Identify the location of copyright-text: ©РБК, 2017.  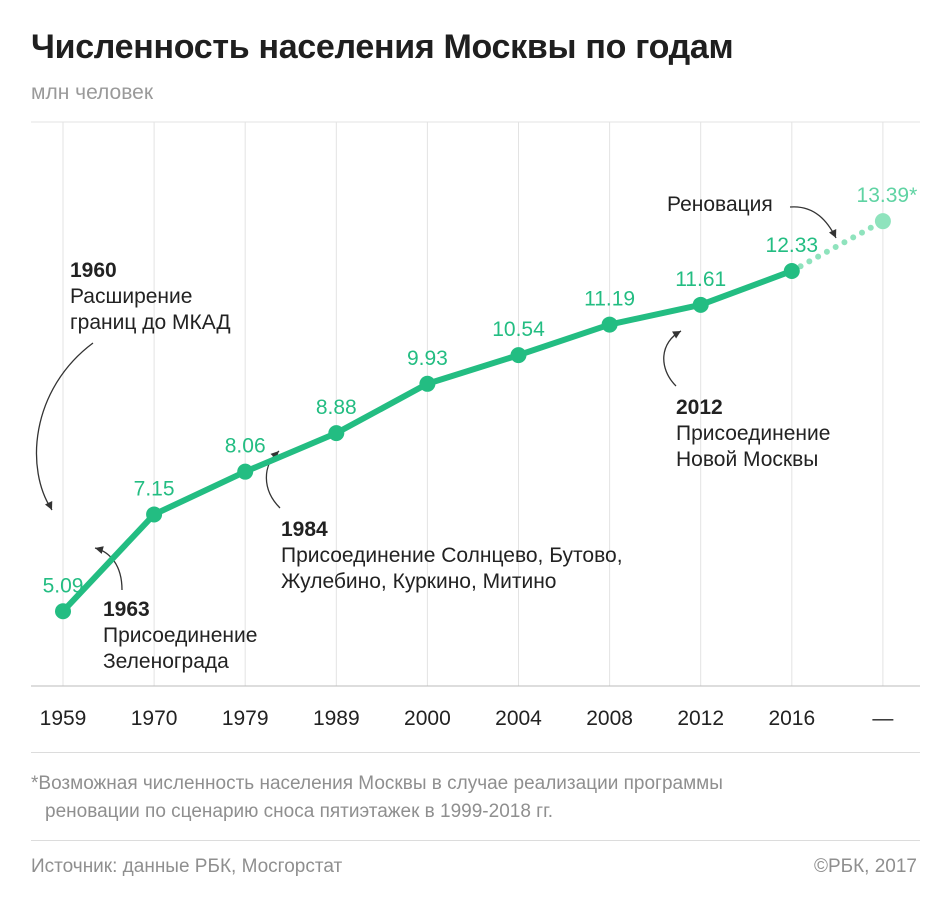
(865, 866).